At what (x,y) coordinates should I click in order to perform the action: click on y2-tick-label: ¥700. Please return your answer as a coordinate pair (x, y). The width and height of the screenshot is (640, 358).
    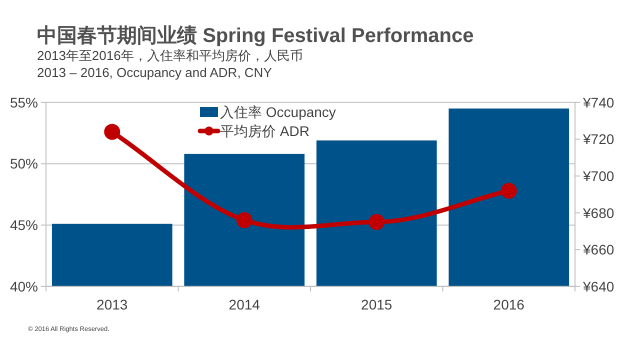
    Looking at the image, I should click on (598, 176).